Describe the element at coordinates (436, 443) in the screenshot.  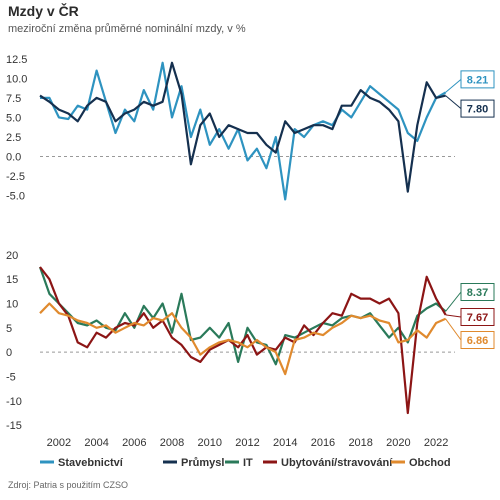
I see `x-tick-label: 2022` at that location.